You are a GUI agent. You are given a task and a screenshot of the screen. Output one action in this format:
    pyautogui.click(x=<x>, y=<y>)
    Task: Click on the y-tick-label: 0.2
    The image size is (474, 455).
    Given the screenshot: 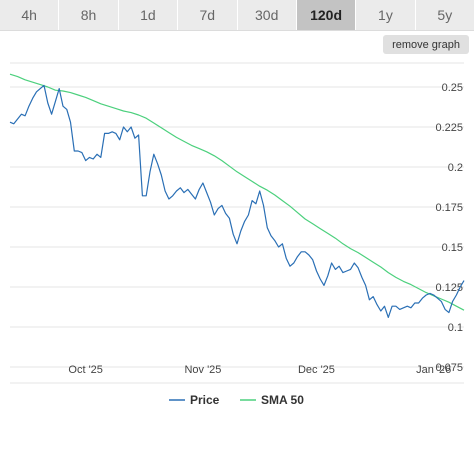 What is the action you would take?
    pyautogui.click(x=455, y=168)
    